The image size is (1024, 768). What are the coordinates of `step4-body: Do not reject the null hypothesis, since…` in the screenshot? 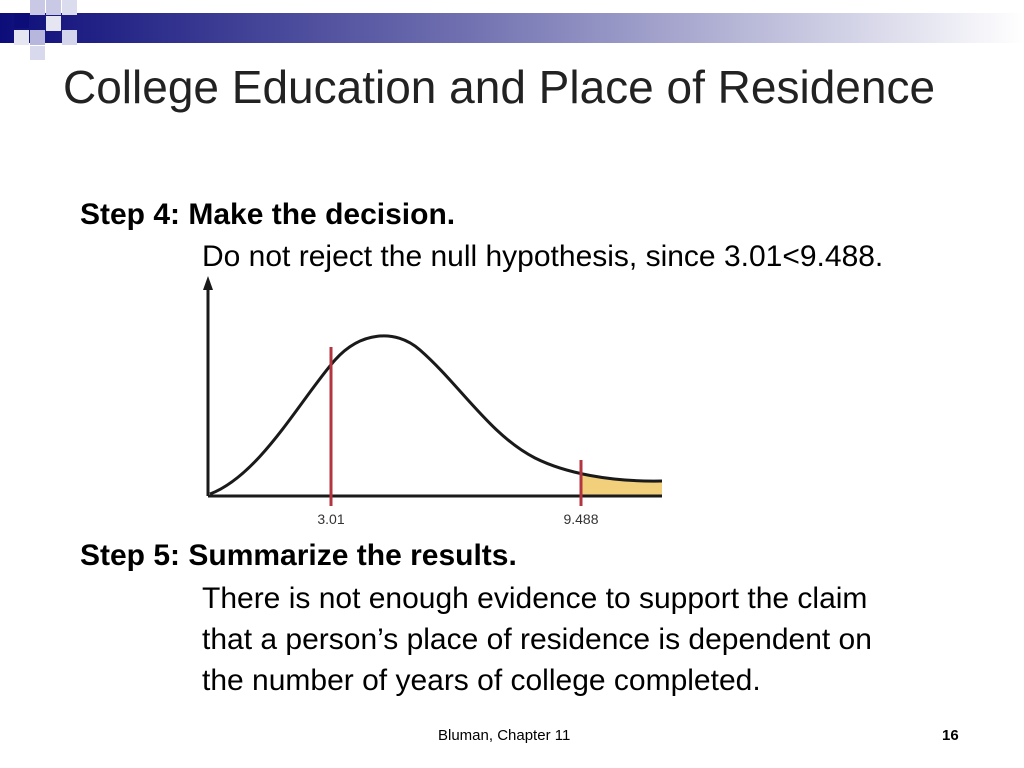 It's located at (543, 256).